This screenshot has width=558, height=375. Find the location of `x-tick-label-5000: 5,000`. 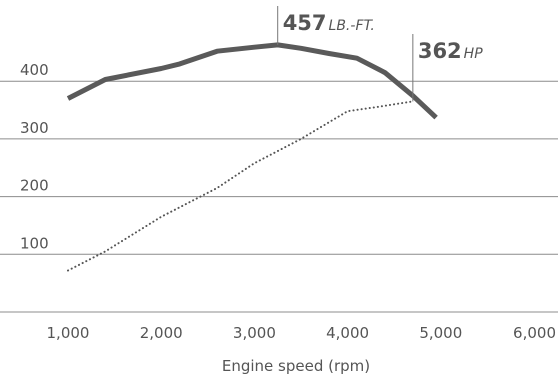

x-tick-label-5000: 5,000 is located at coordinates (440, 333).